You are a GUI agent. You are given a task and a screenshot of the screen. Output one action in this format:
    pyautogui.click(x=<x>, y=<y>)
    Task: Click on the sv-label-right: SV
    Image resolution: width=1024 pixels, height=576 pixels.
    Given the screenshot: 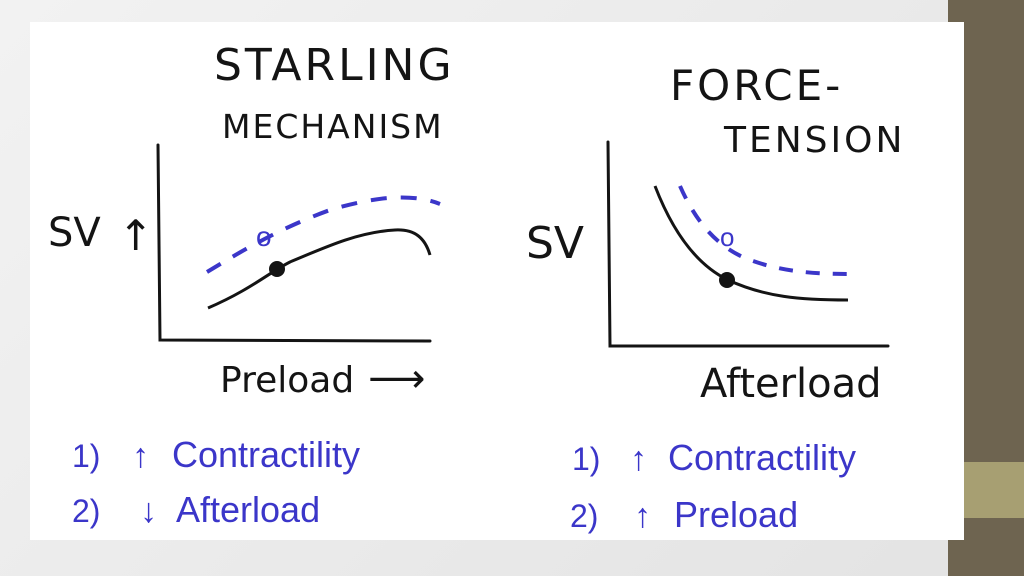 What is the action you would take?
    pyautogui.click(x=555, y=243)
    